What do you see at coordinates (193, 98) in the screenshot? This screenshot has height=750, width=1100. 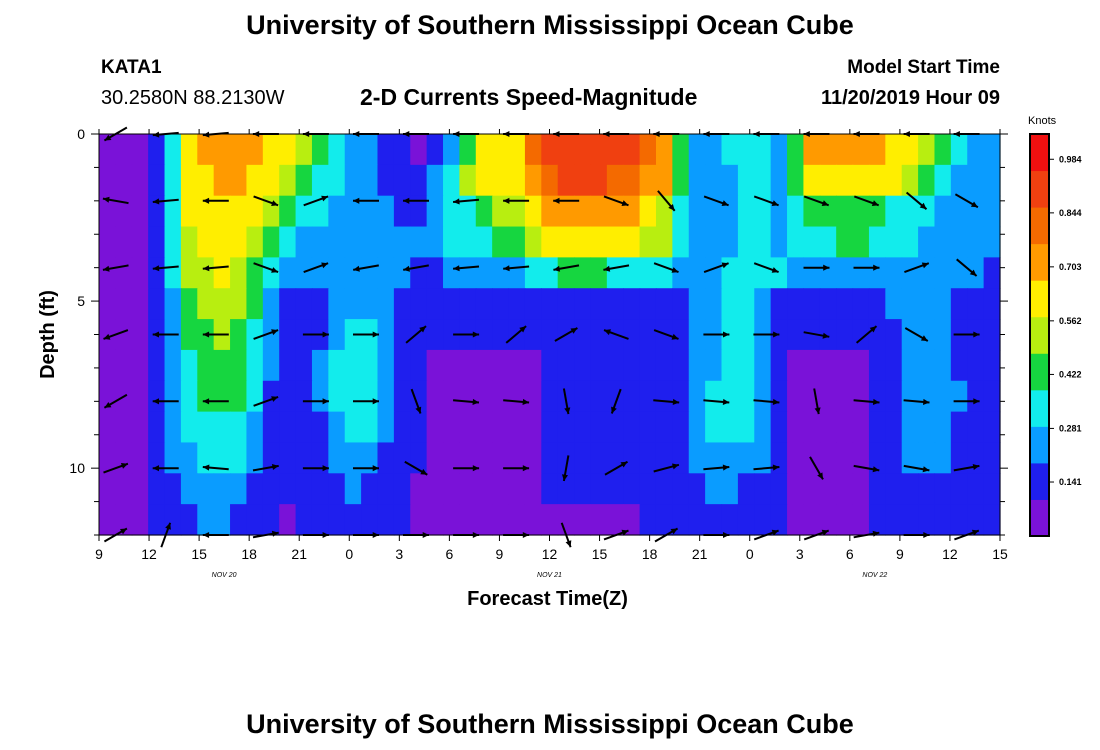 I see `station-coordinates: 30.2580N 88.2130W` at bounding box center [193, 98].